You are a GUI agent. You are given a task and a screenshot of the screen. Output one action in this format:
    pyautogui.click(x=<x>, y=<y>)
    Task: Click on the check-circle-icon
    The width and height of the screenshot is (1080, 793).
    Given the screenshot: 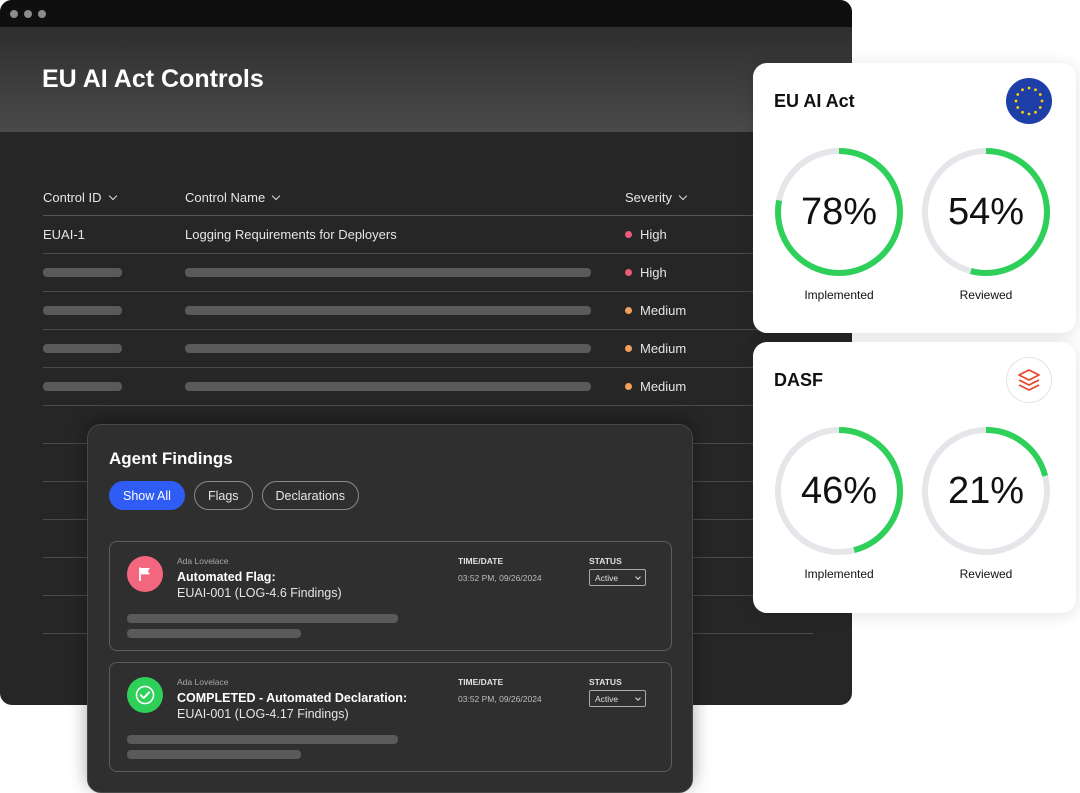 What is the action you would take?
    pyautogui.click(x=145, y=695)
    